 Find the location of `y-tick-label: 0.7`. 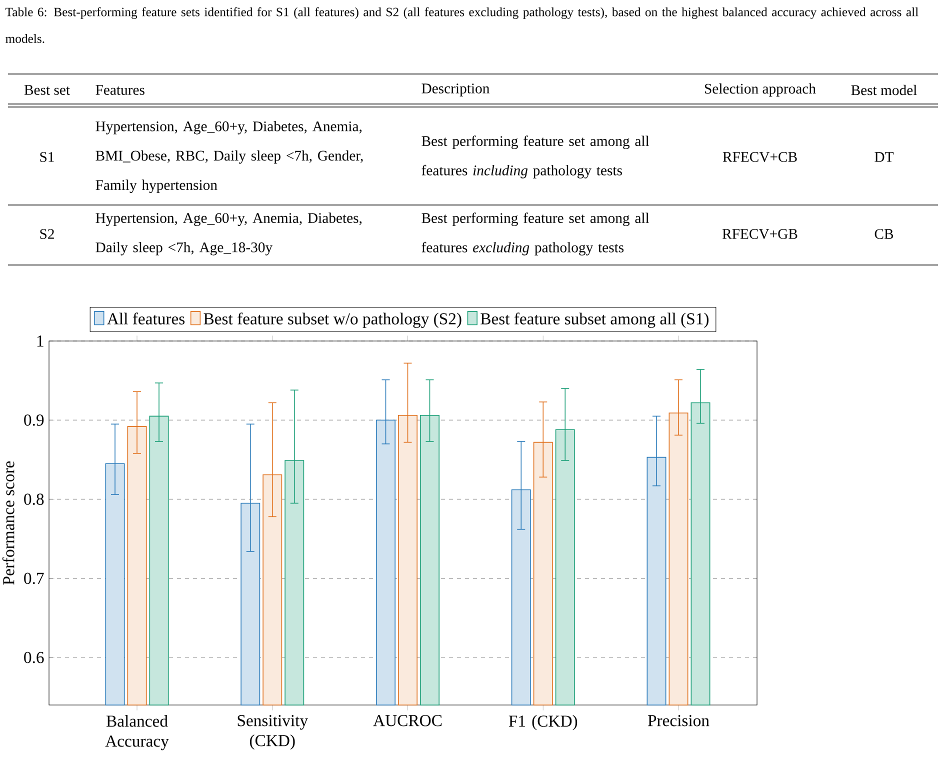

y-tick-label: 0.7 is located at coordinates (34, 578).